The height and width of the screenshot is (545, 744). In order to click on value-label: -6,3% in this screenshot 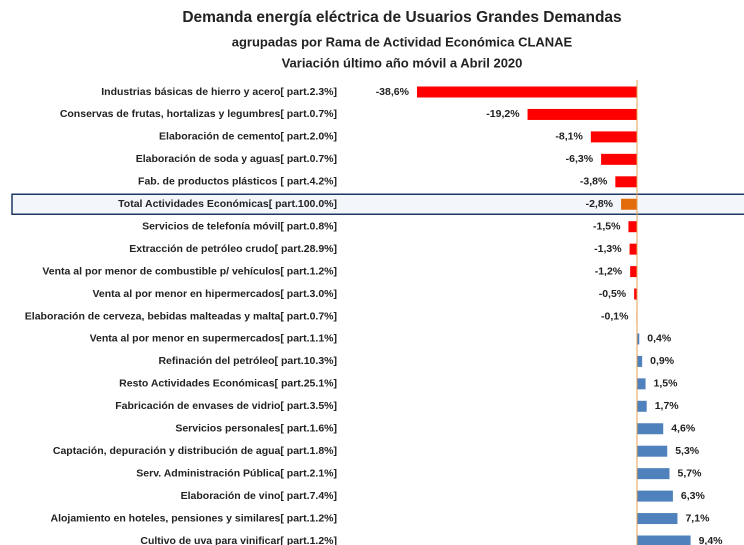, I will do `click(580, 159)`.